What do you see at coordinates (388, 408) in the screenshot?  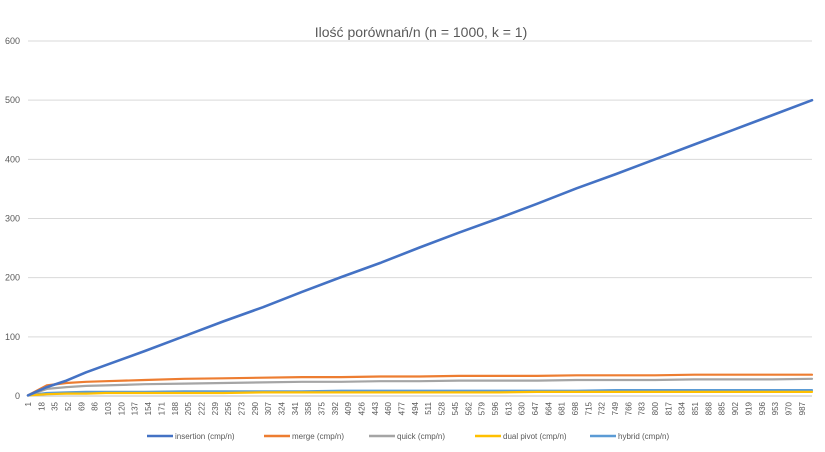 I see `x-tick-label: 460` at bounding box center [388, 408].